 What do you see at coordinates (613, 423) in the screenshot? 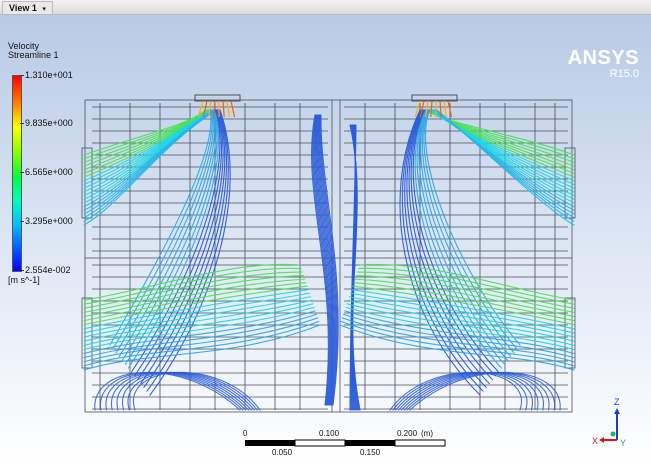
I see `axis-triad-icon: Z X Y` at bounding box center [613, 423].